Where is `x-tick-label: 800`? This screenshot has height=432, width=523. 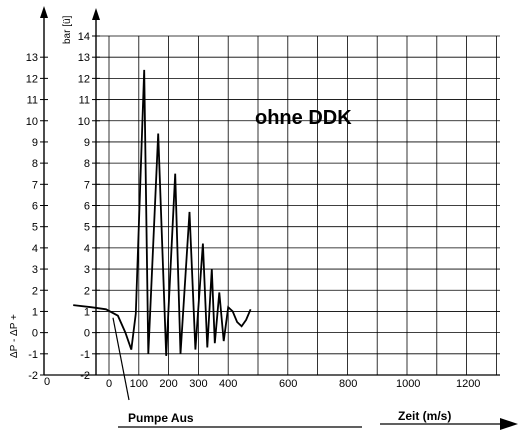 x-tick-label: 800 is located at coordinates (348, 384).